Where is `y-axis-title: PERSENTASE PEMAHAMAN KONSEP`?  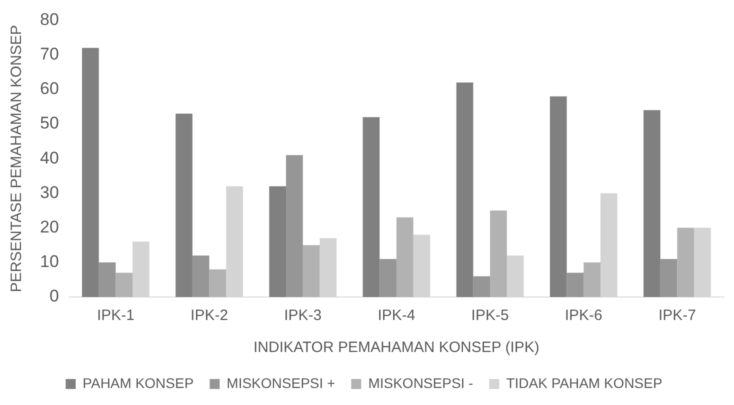
y-axis-title: PERSENTASE PEMAHAMAN KONSEP is located at coordinates (17, 158).